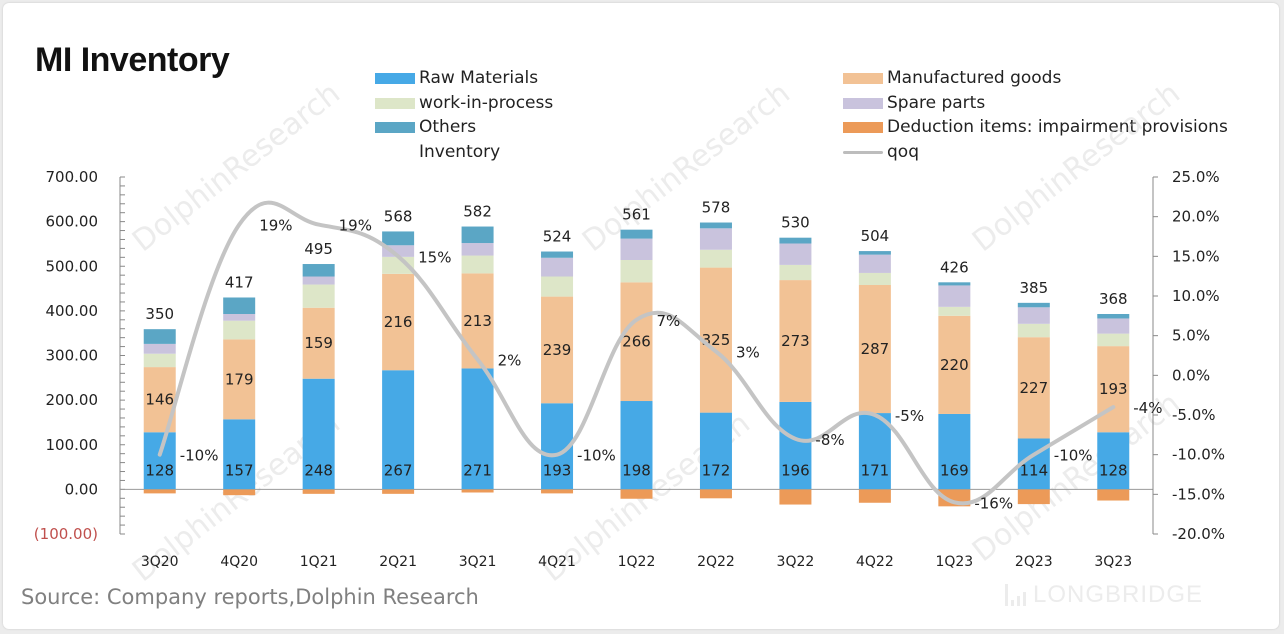  Describe the element at coordinates (954, 470) in the screenshot. I see `bar-data-label: 169` at that location.